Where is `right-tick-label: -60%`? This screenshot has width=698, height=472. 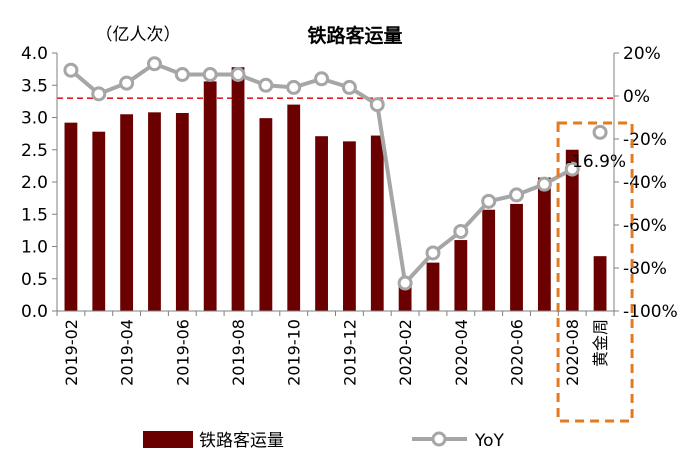 right-tick-label: -60% is located at coordinates (645, 226).